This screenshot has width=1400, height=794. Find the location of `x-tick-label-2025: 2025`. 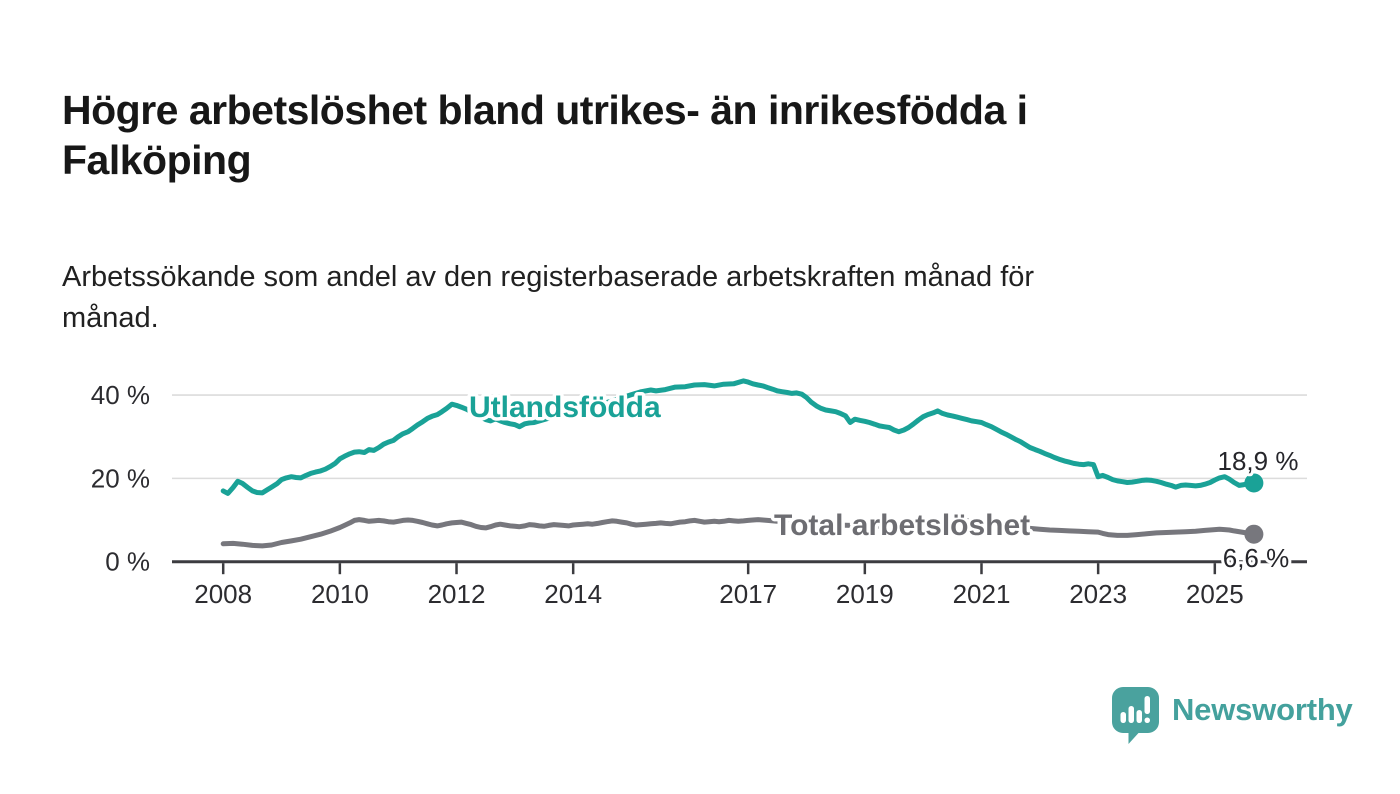

x-tick-label-2025: 2025 is located at coordinates (1215, 594).